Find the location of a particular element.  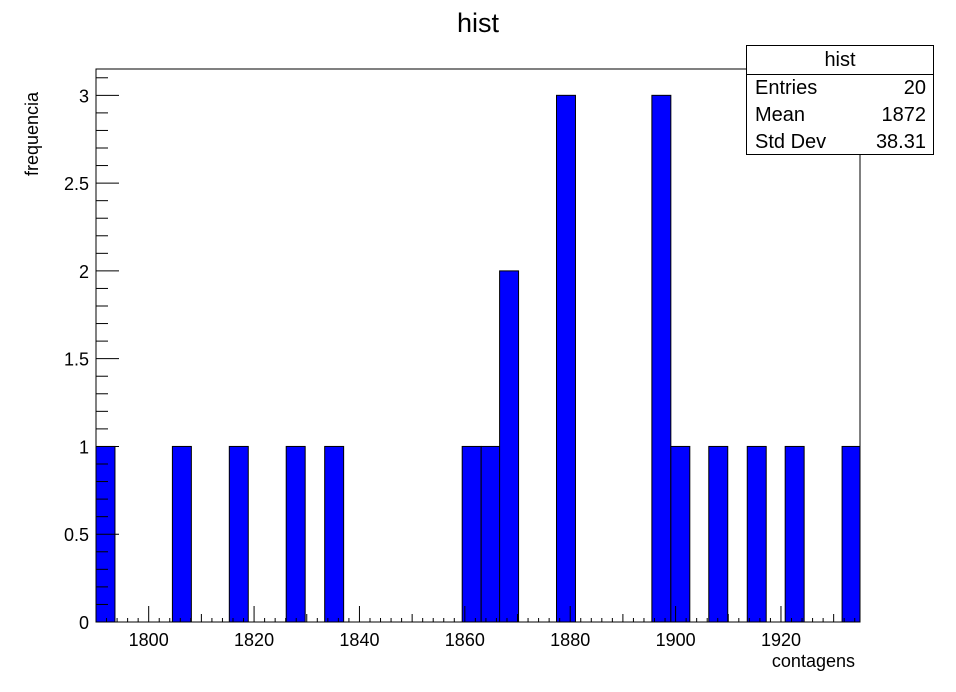

y-tick-label: 2.5 is located at coordinates (76, 184).